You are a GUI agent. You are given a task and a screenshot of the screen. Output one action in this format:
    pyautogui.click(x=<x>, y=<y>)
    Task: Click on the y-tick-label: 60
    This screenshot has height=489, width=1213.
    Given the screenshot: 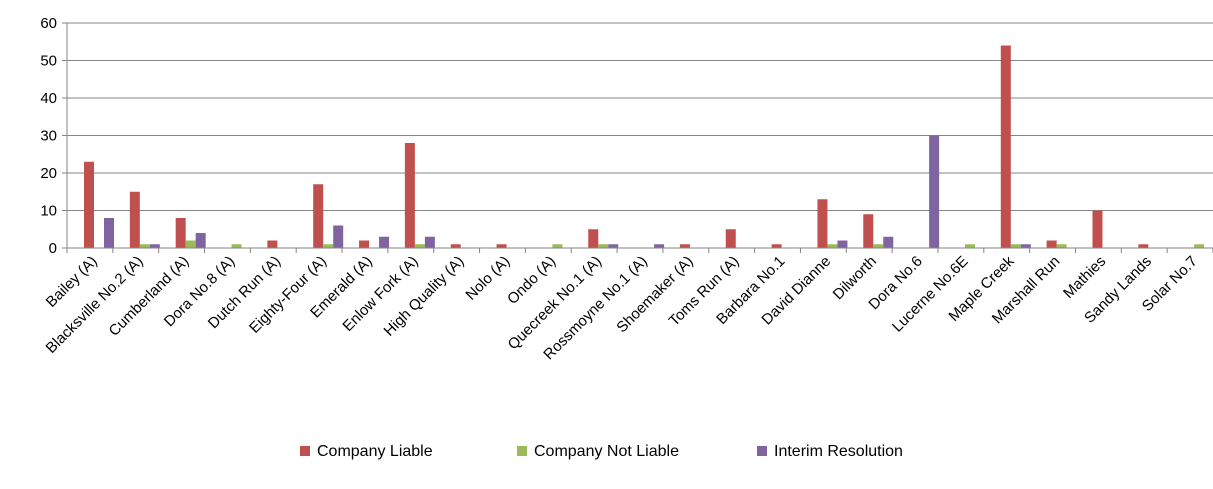 What is the action you would take?
    pyautogui.click(x=48, y=23)
    